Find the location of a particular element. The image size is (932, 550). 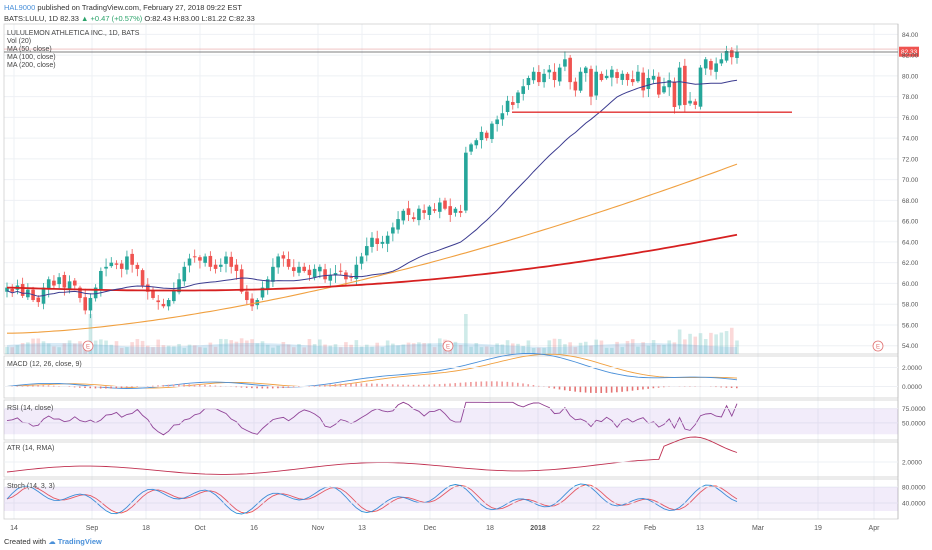

volume-bars is located at coordinates (372, 334).